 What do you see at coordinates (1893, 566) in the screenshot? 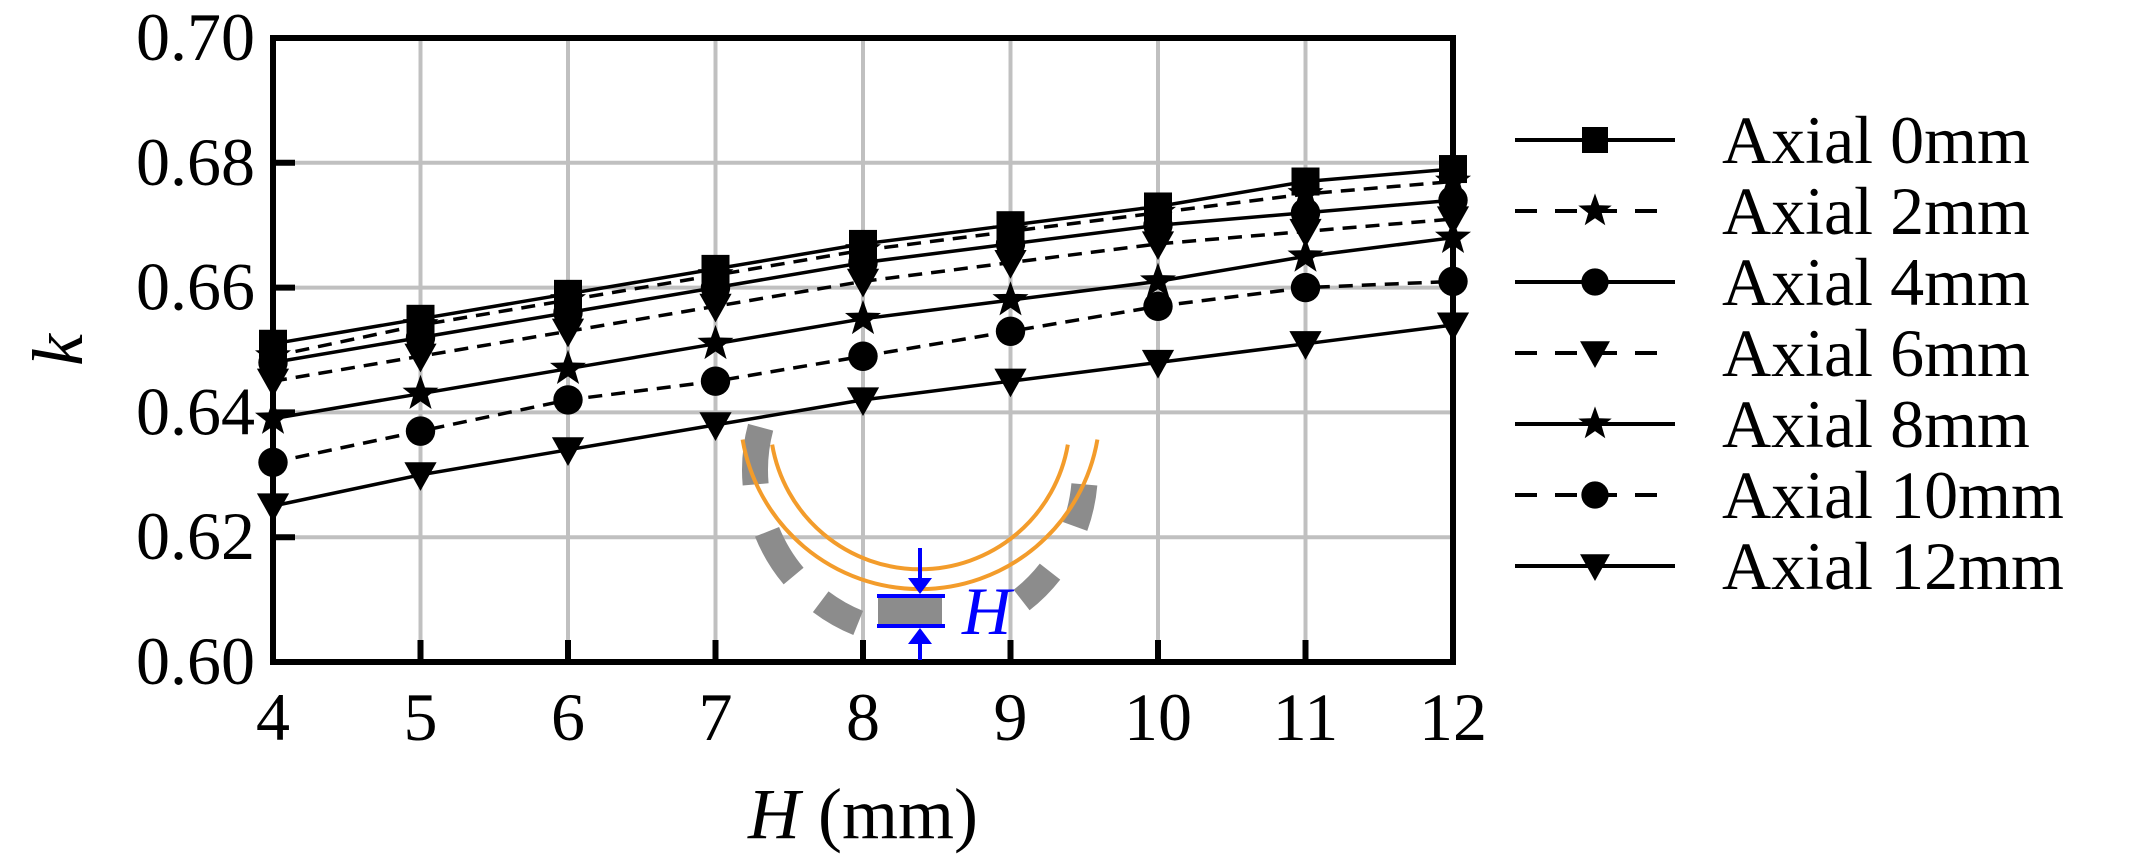
I see `legend-label: Axial 12mm` at bounding box center [1893, 566].